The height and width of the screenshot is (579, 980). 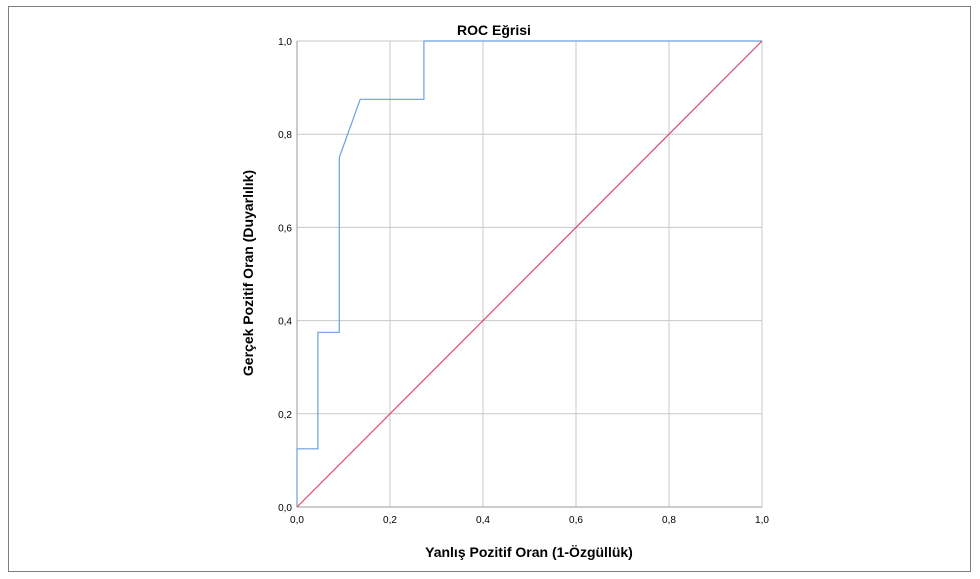 What do you see at coordinates (285, 228) in the screenshot?
I see `y-tick-label: 0,6` at bounding box center [285, 228].